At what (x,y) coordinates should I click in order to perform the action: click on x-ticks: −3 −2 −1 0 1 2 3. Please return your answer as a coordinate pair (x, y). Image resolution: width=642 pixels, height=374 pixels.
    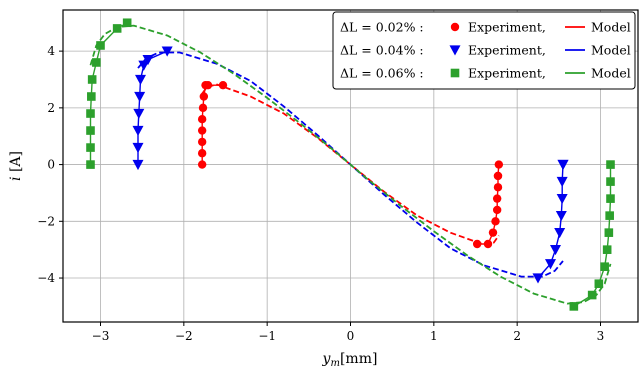
    Looking at the image, I should click on (348, 332).